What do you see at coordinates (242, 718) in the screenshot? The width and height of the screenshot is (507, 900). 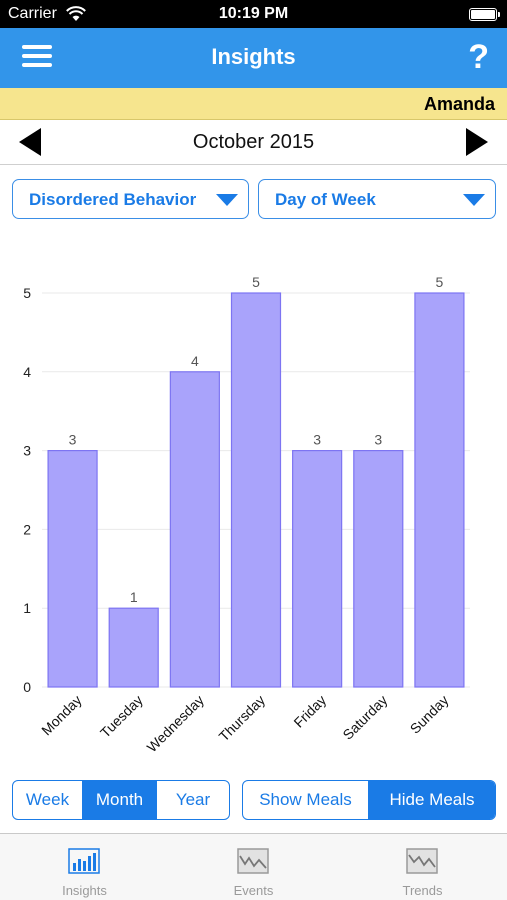 I see `x-tick-label: Thursday` at bounding box center [242, 718].